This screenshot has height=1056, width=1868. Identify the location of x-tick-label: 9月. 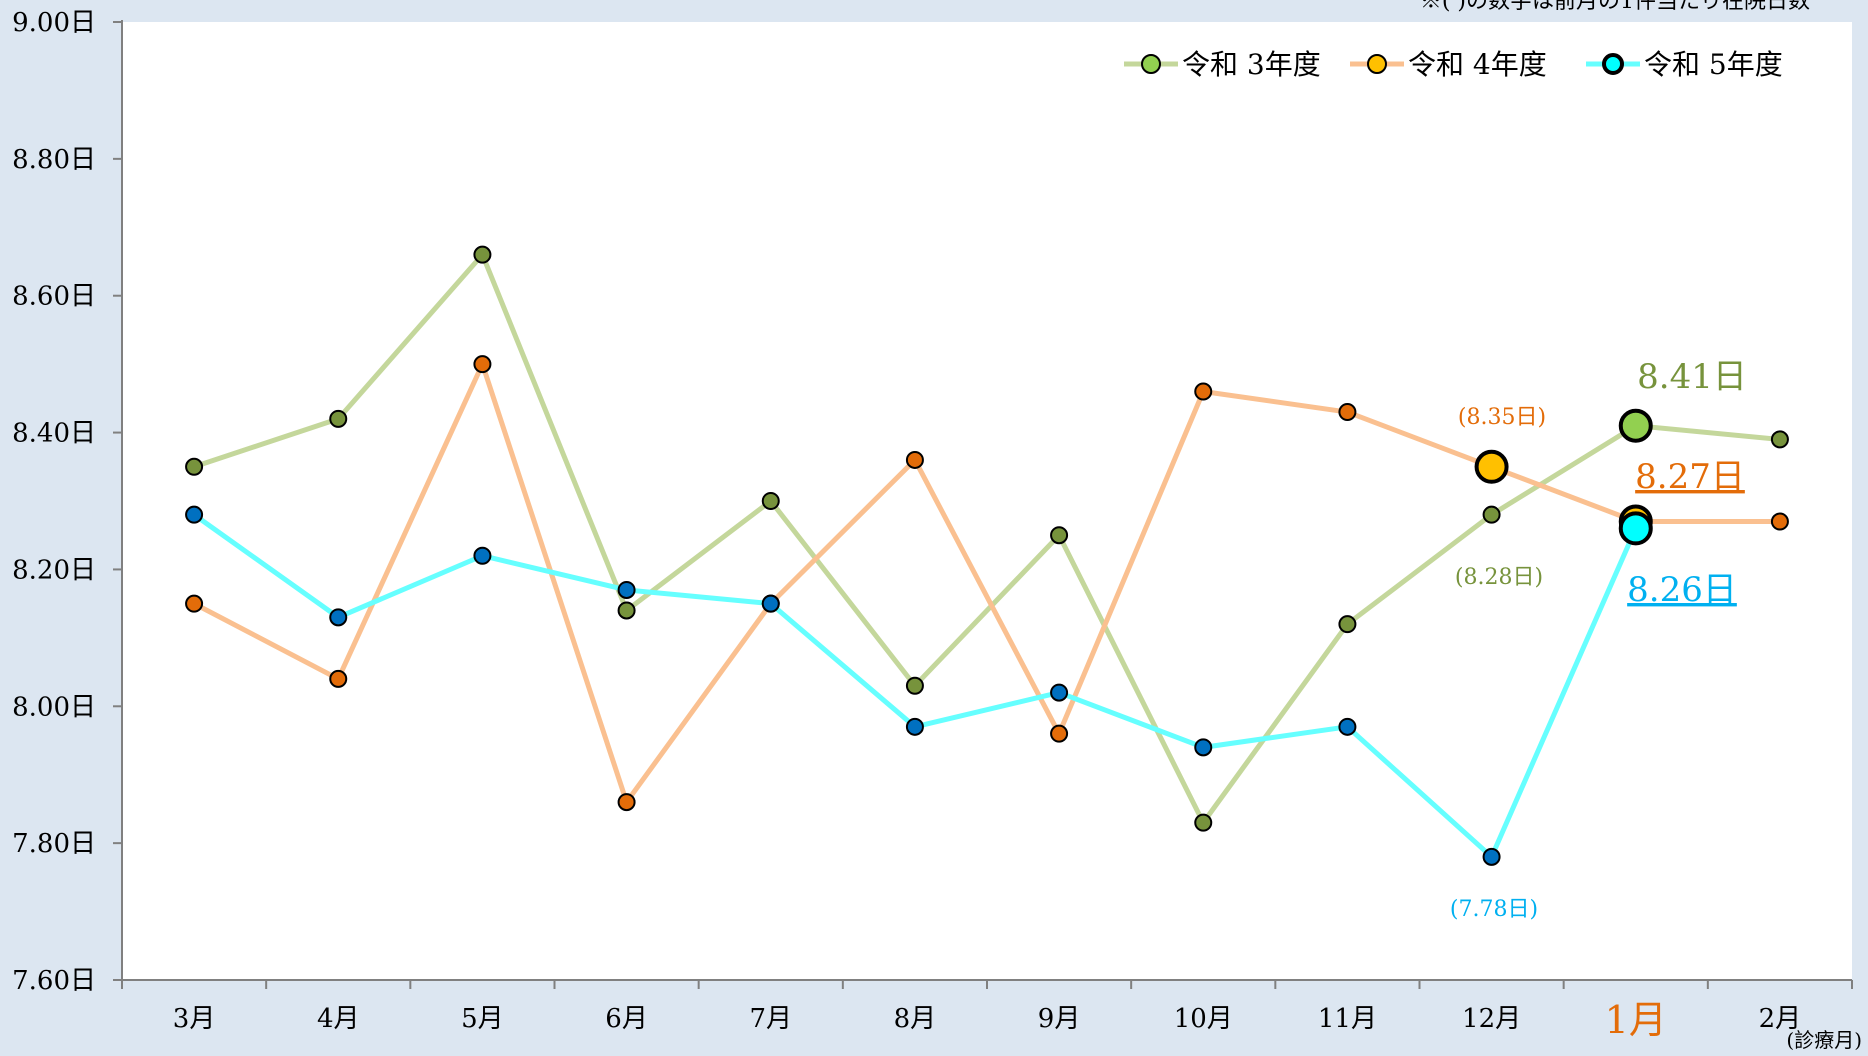
(1059, 1019).